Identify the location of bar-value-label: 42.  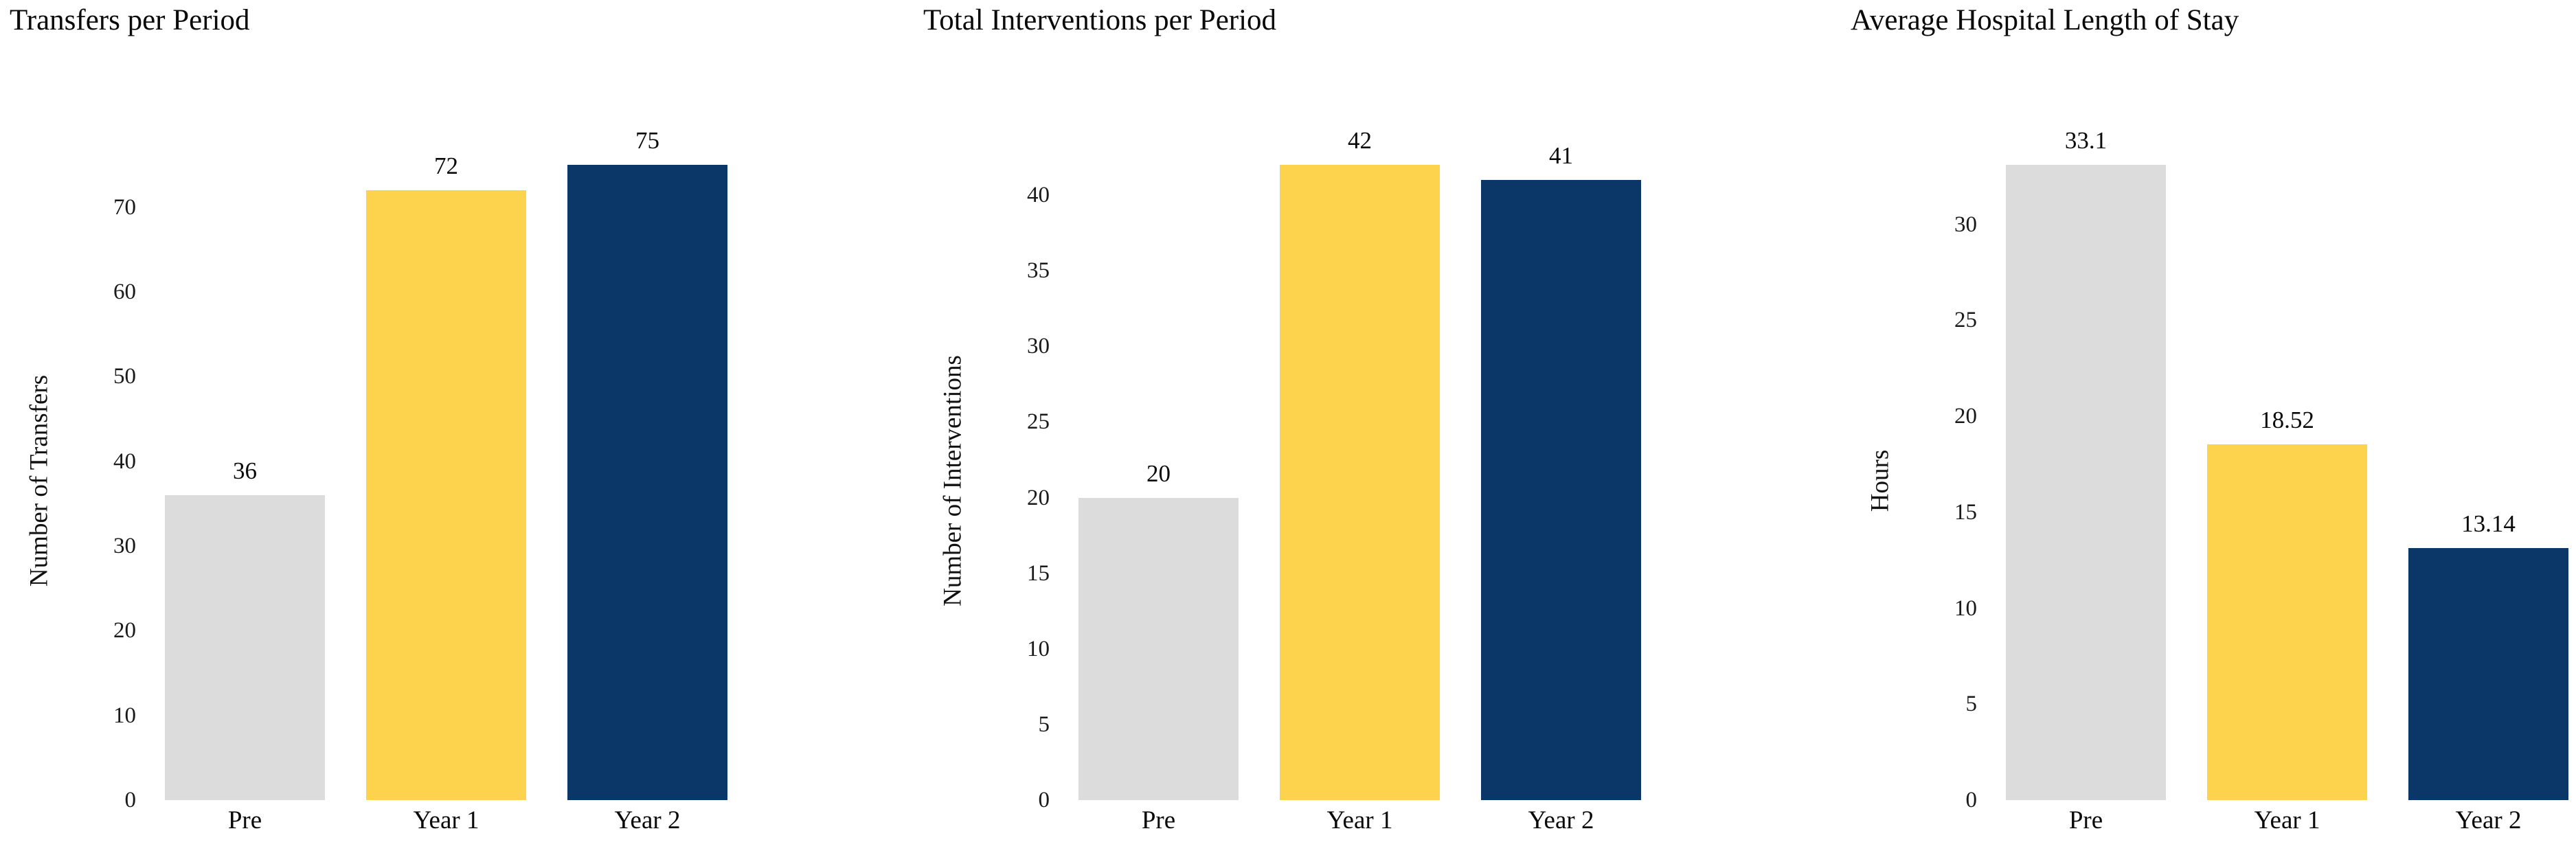
(1360, 140).